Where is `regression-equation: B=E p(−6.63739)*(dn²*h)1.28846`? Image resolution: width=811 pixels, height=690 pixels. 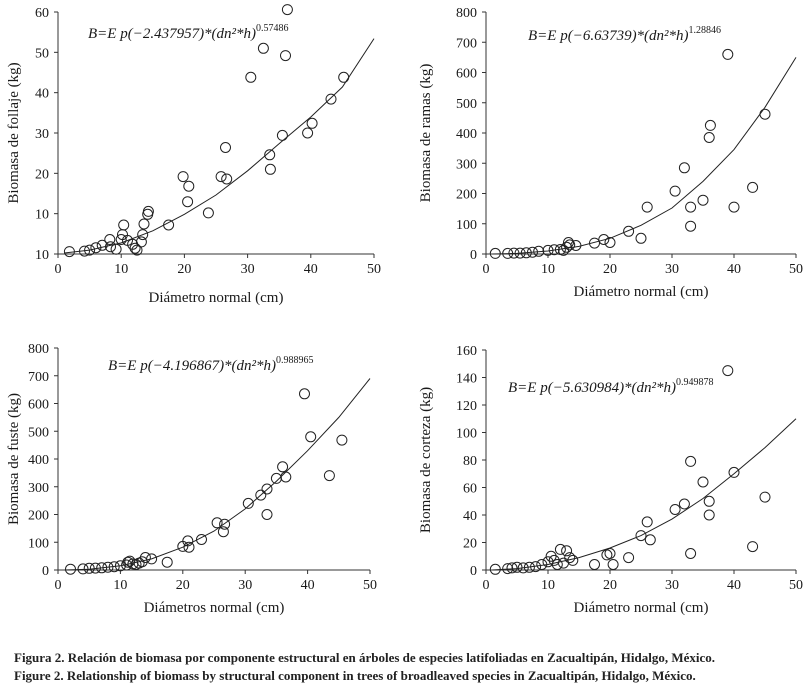 regression-equation: B=E p(−6.63739)*(dn²*h)1.28846 is located at coordinates (624, 34).